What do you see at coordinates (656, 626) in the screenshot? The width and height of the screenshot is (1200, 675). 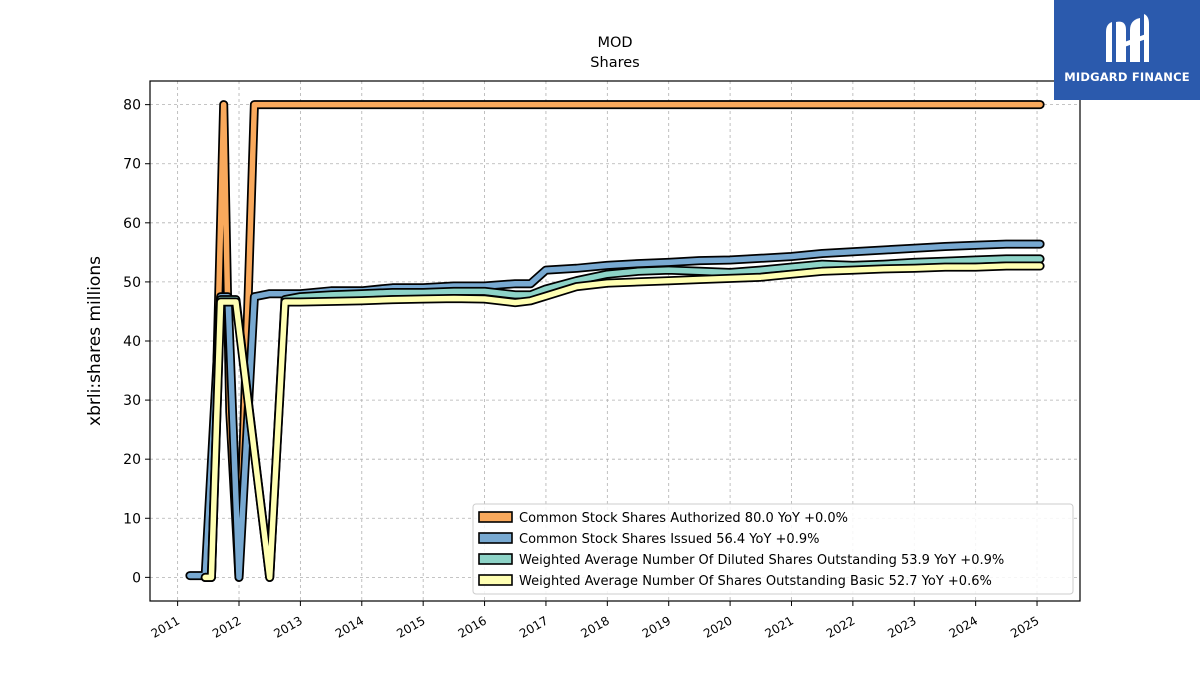 I see `x-tick-label: 2019` at bounding box center [656, 626].